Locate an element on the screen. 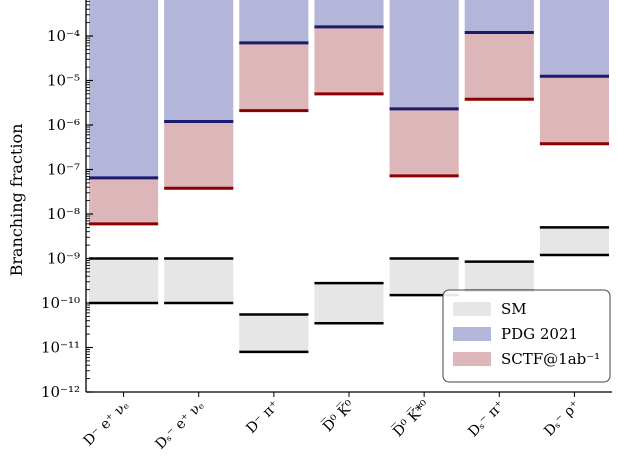 The image size is (617, 461). legend: SM PDG 2021 SCTF@1ab⁻¹ is located at coordinates (526, 336).